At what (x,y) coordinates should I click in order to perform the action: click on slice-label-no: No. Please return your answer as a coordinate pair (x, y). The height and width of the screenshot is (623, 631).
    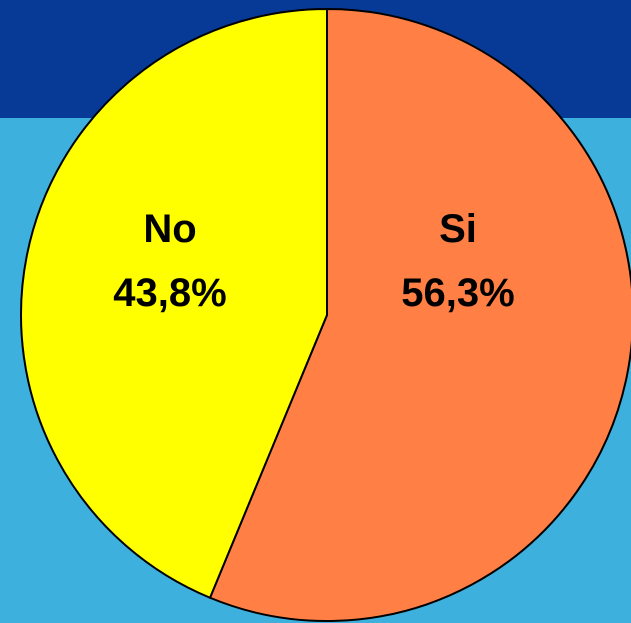
    Looking at the image, I should click on (169, 229).